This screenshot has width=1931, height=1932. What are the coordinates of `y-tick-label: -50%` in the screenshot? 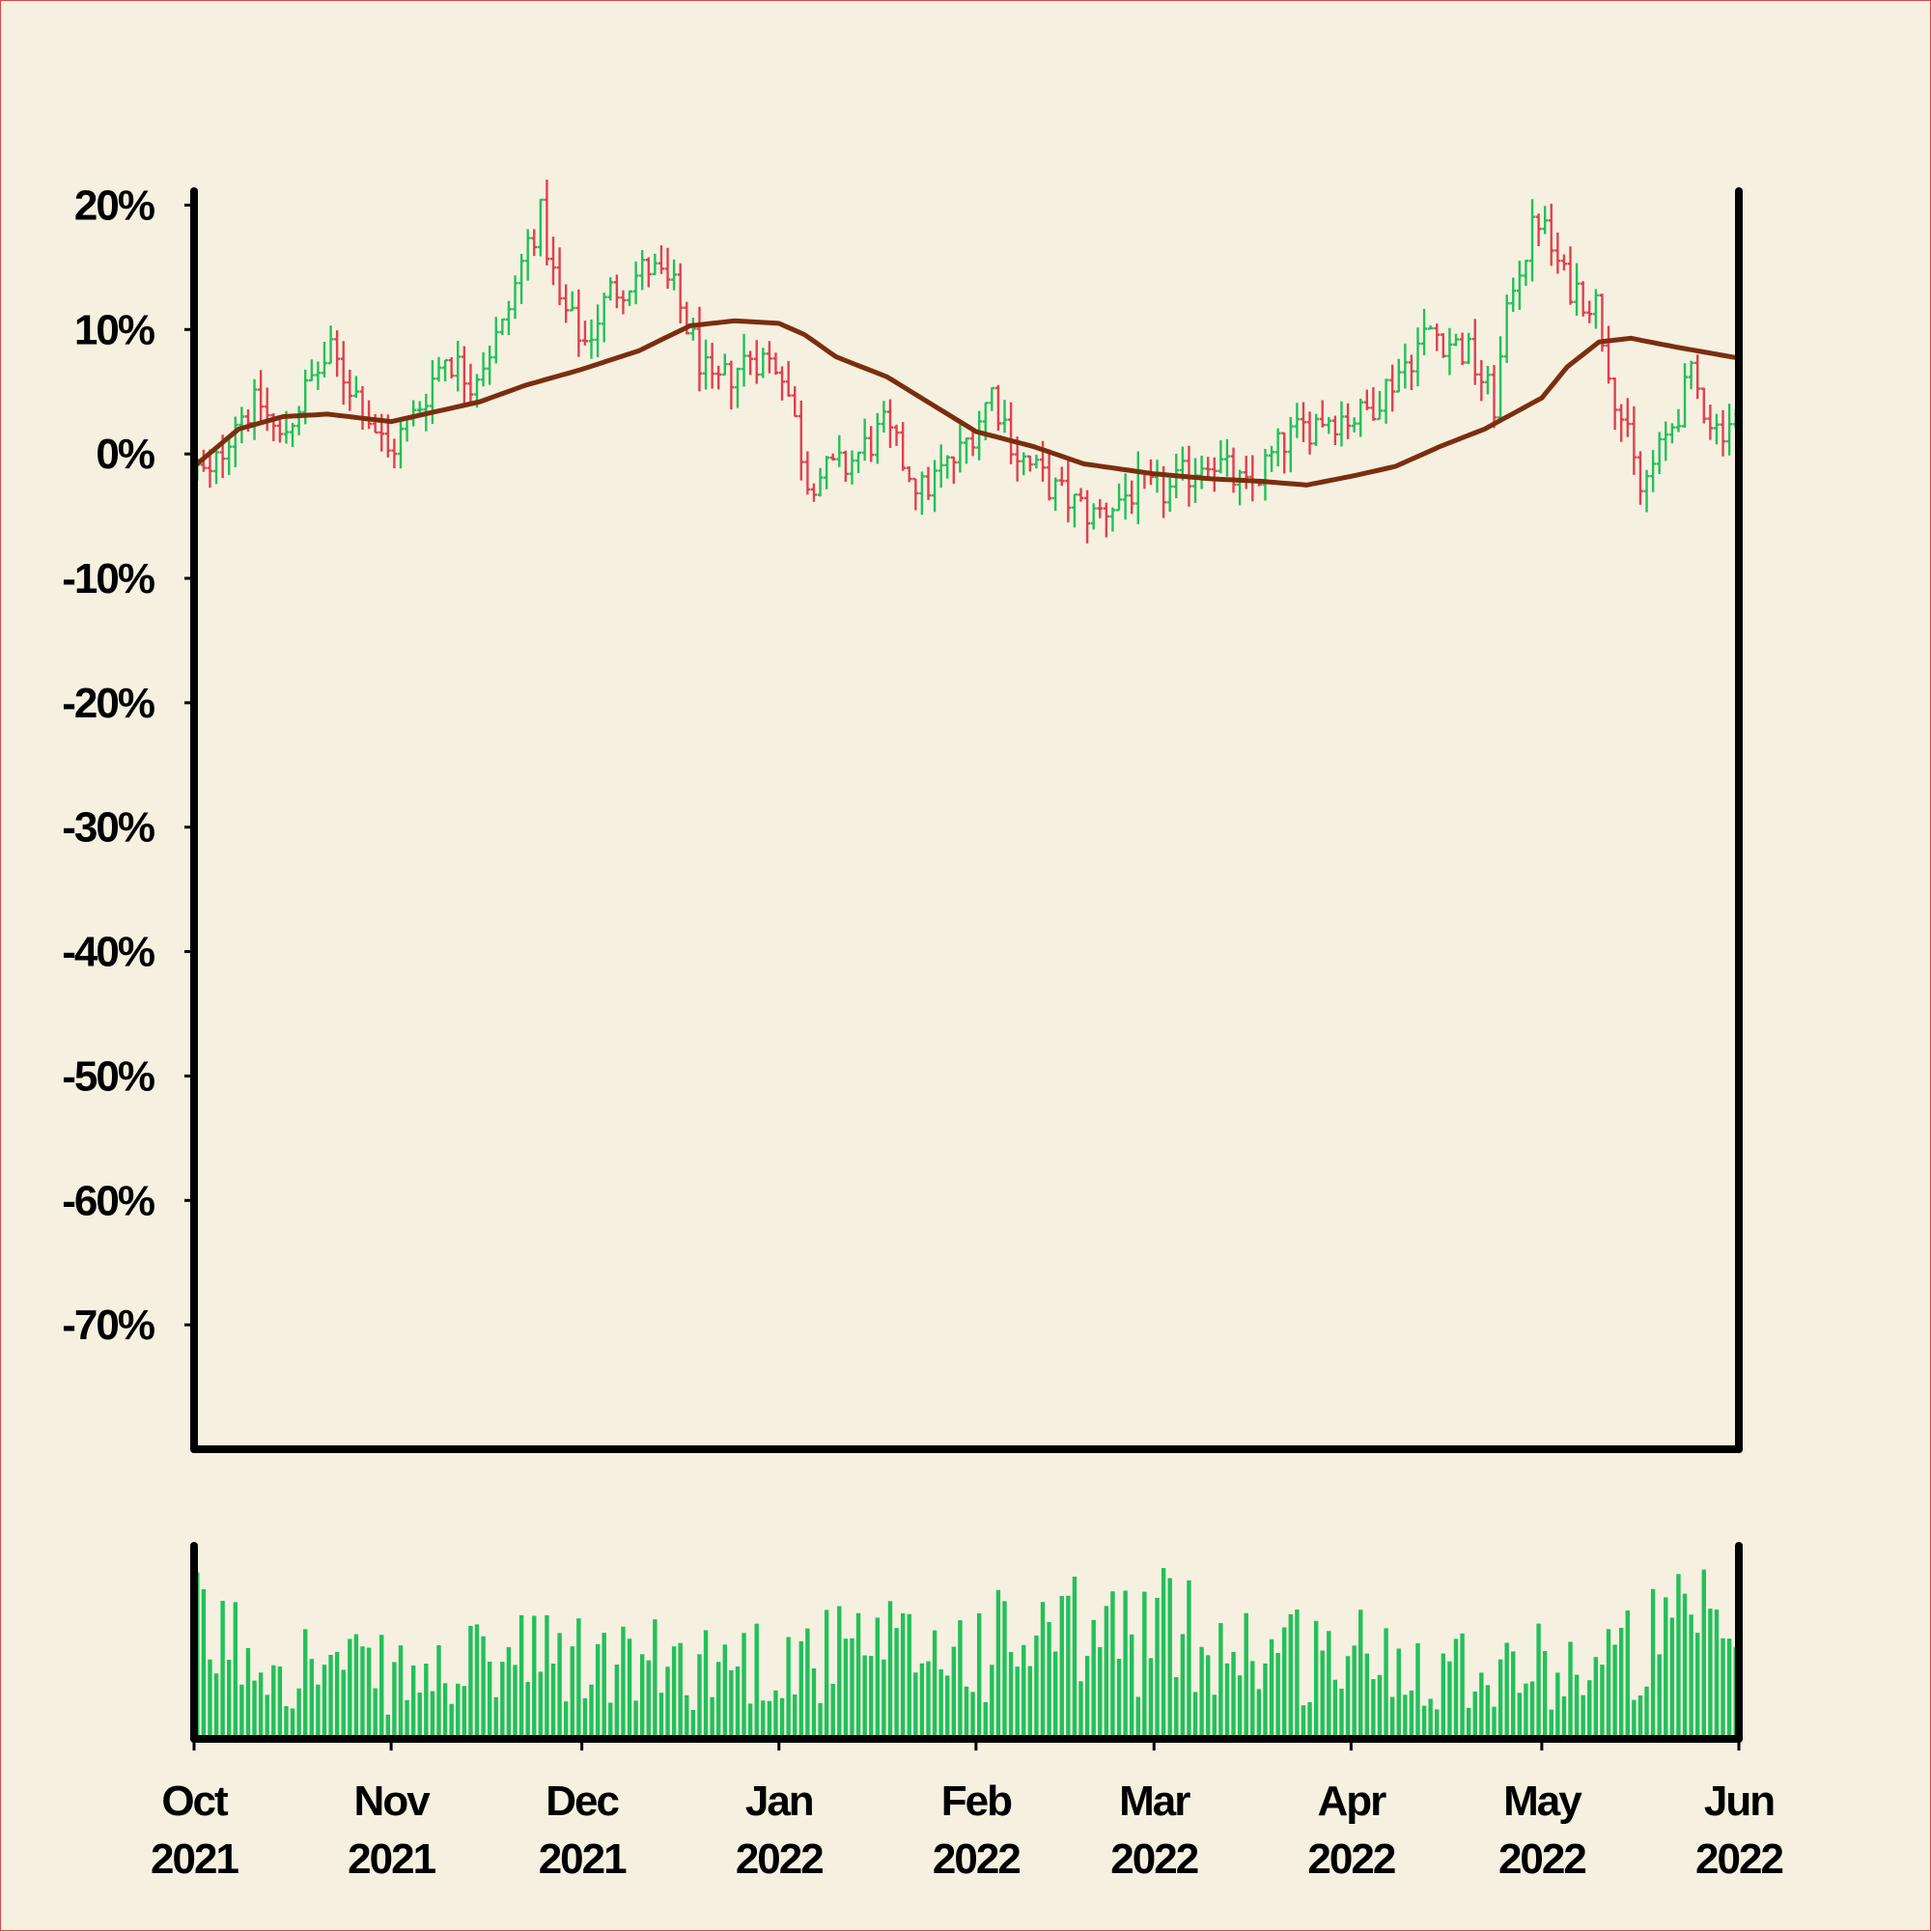 It's located at (108, 1076).